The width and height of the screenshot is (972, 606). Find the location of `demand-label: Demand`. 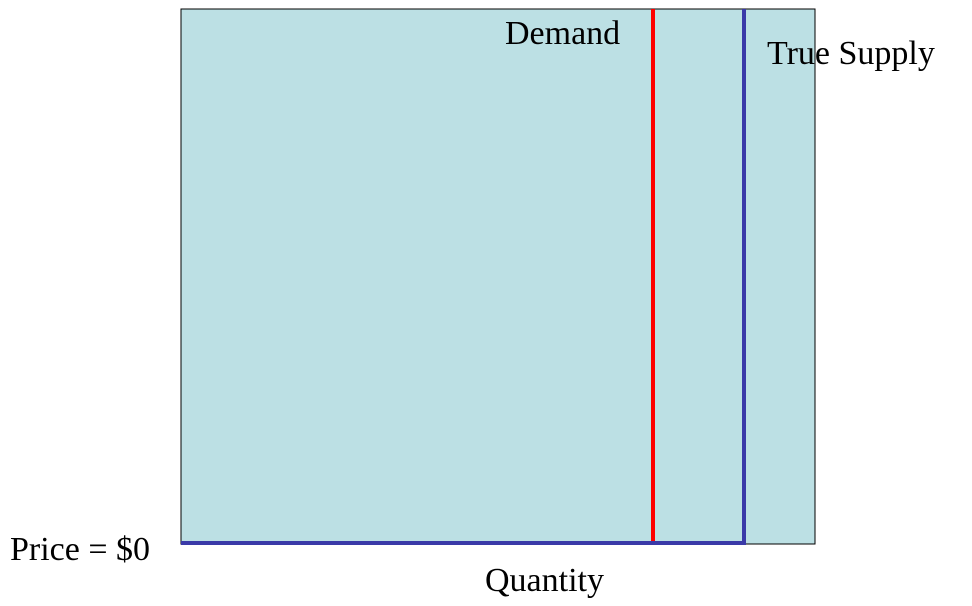

demand-label: Demand is located at coordinates (562, 33).